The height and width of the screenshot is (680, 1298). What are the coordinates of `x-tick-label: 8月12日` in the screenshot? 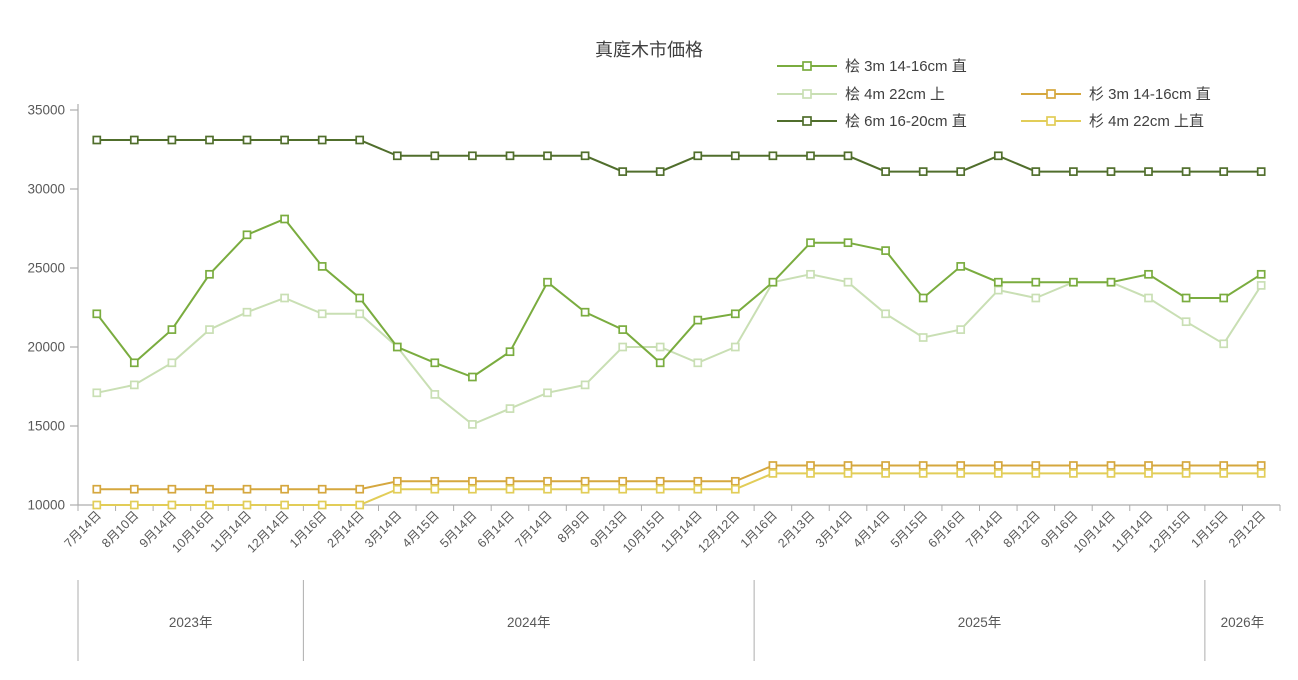 It's located at (1022, 529).